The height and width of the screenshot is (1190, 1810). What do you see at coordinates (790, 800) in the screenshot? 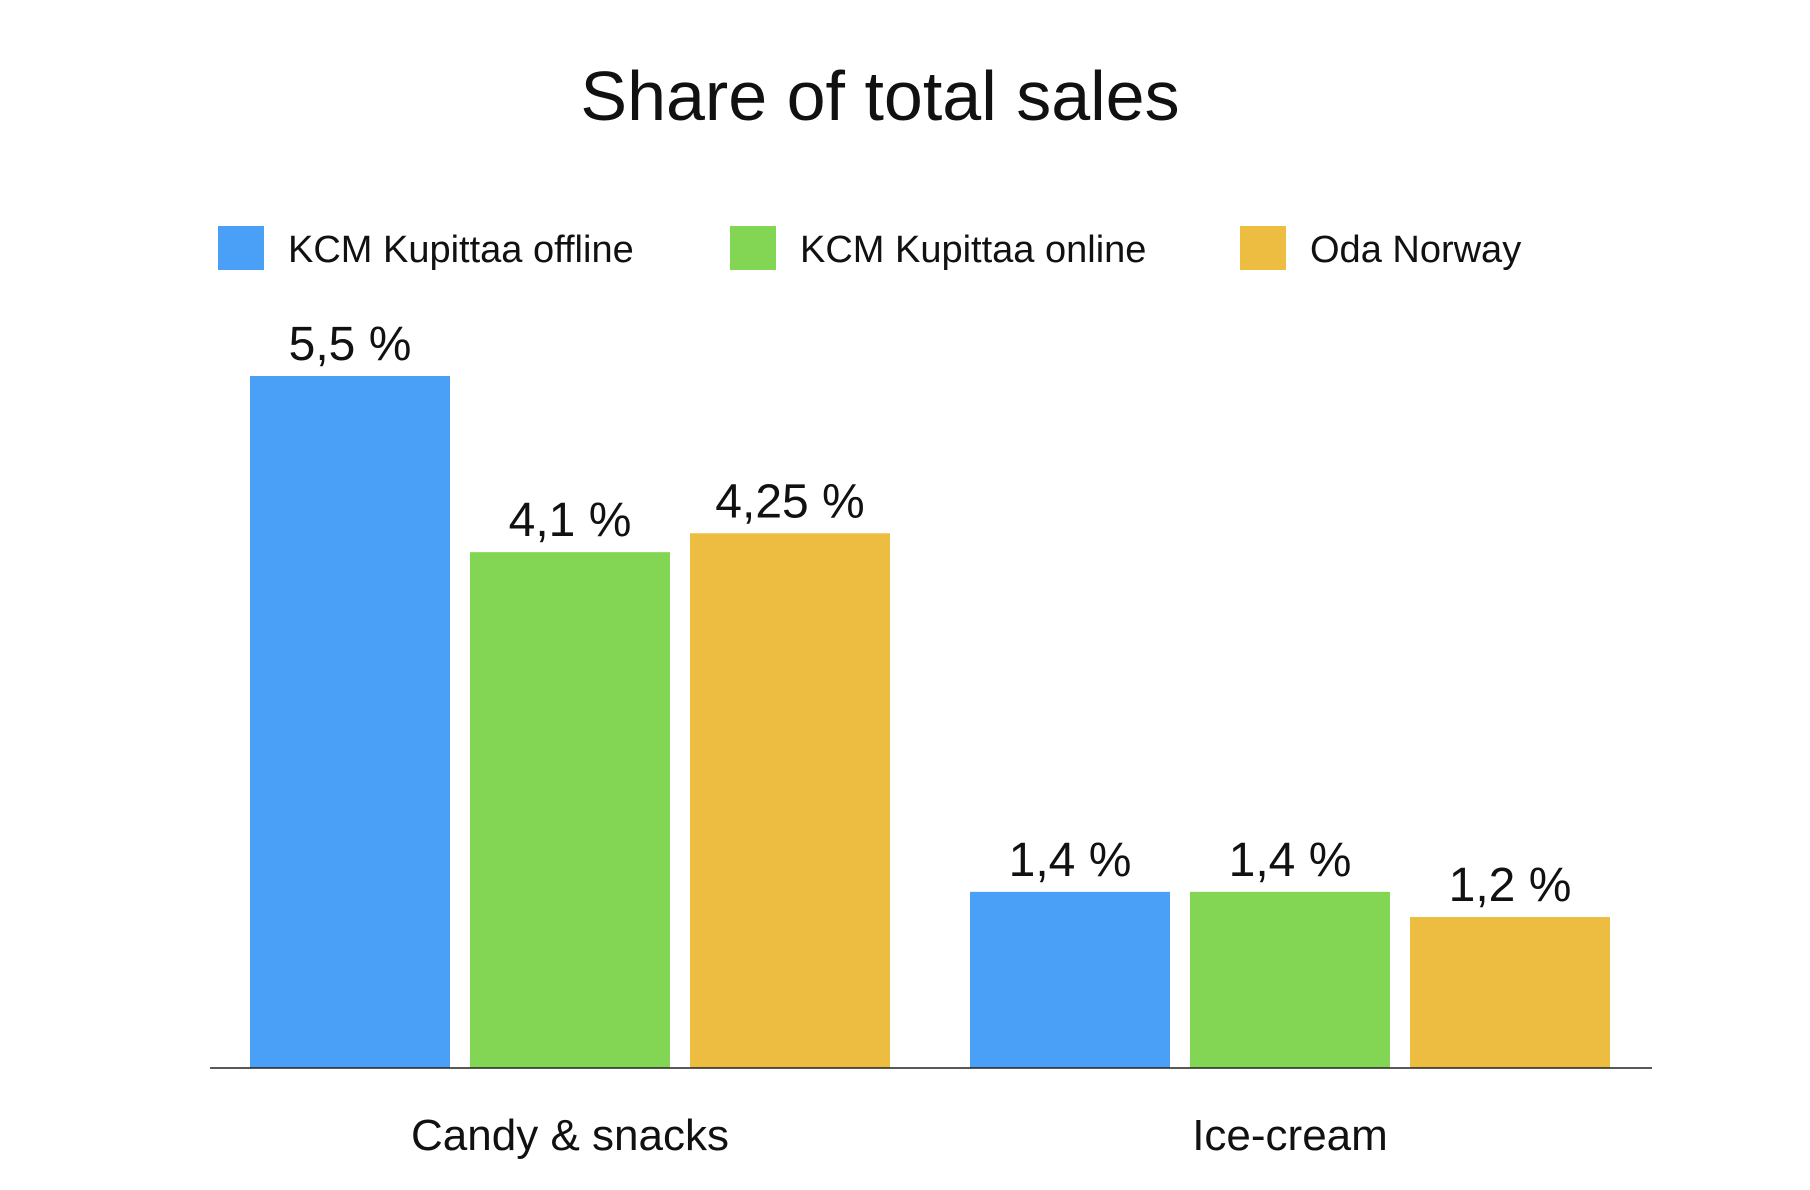
I see `bar-candy-snacks-oda-norway` at bounding box center [790, 800].